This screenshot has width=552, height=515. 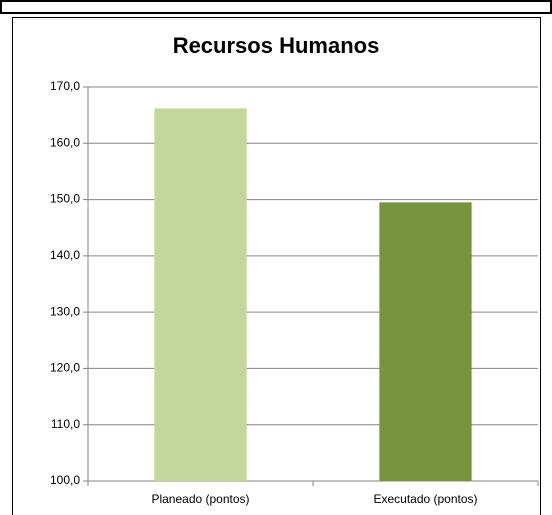 What do you see at coordinates (200, 499) in the screenshot?
I see `x-tick-label: Planeado (pontos)` at bounding box center [200, 499].